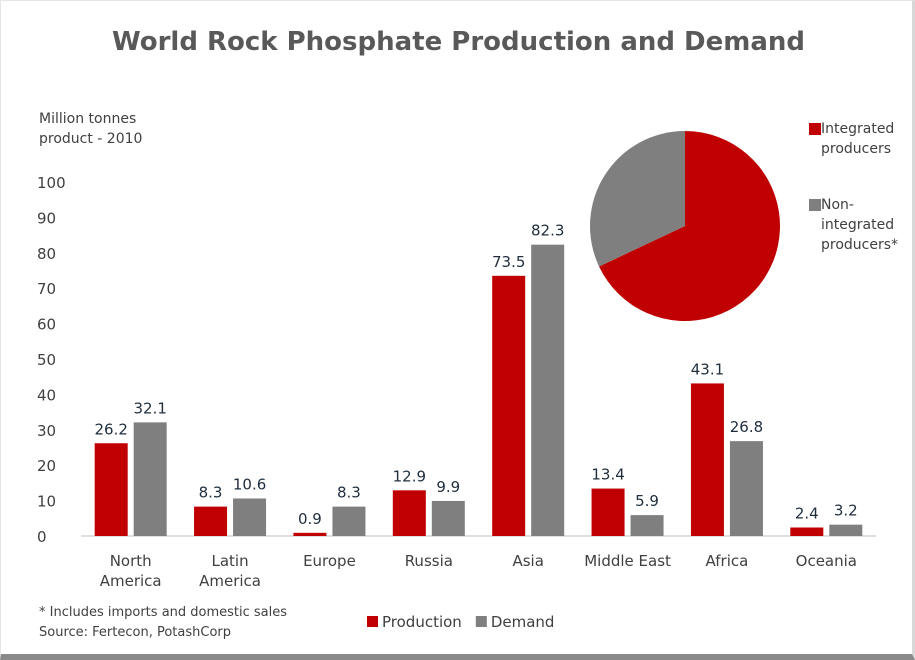 The width and height of the screenshot is (915, 660). I want to click on value-label: 43.1, so click(707, 369).